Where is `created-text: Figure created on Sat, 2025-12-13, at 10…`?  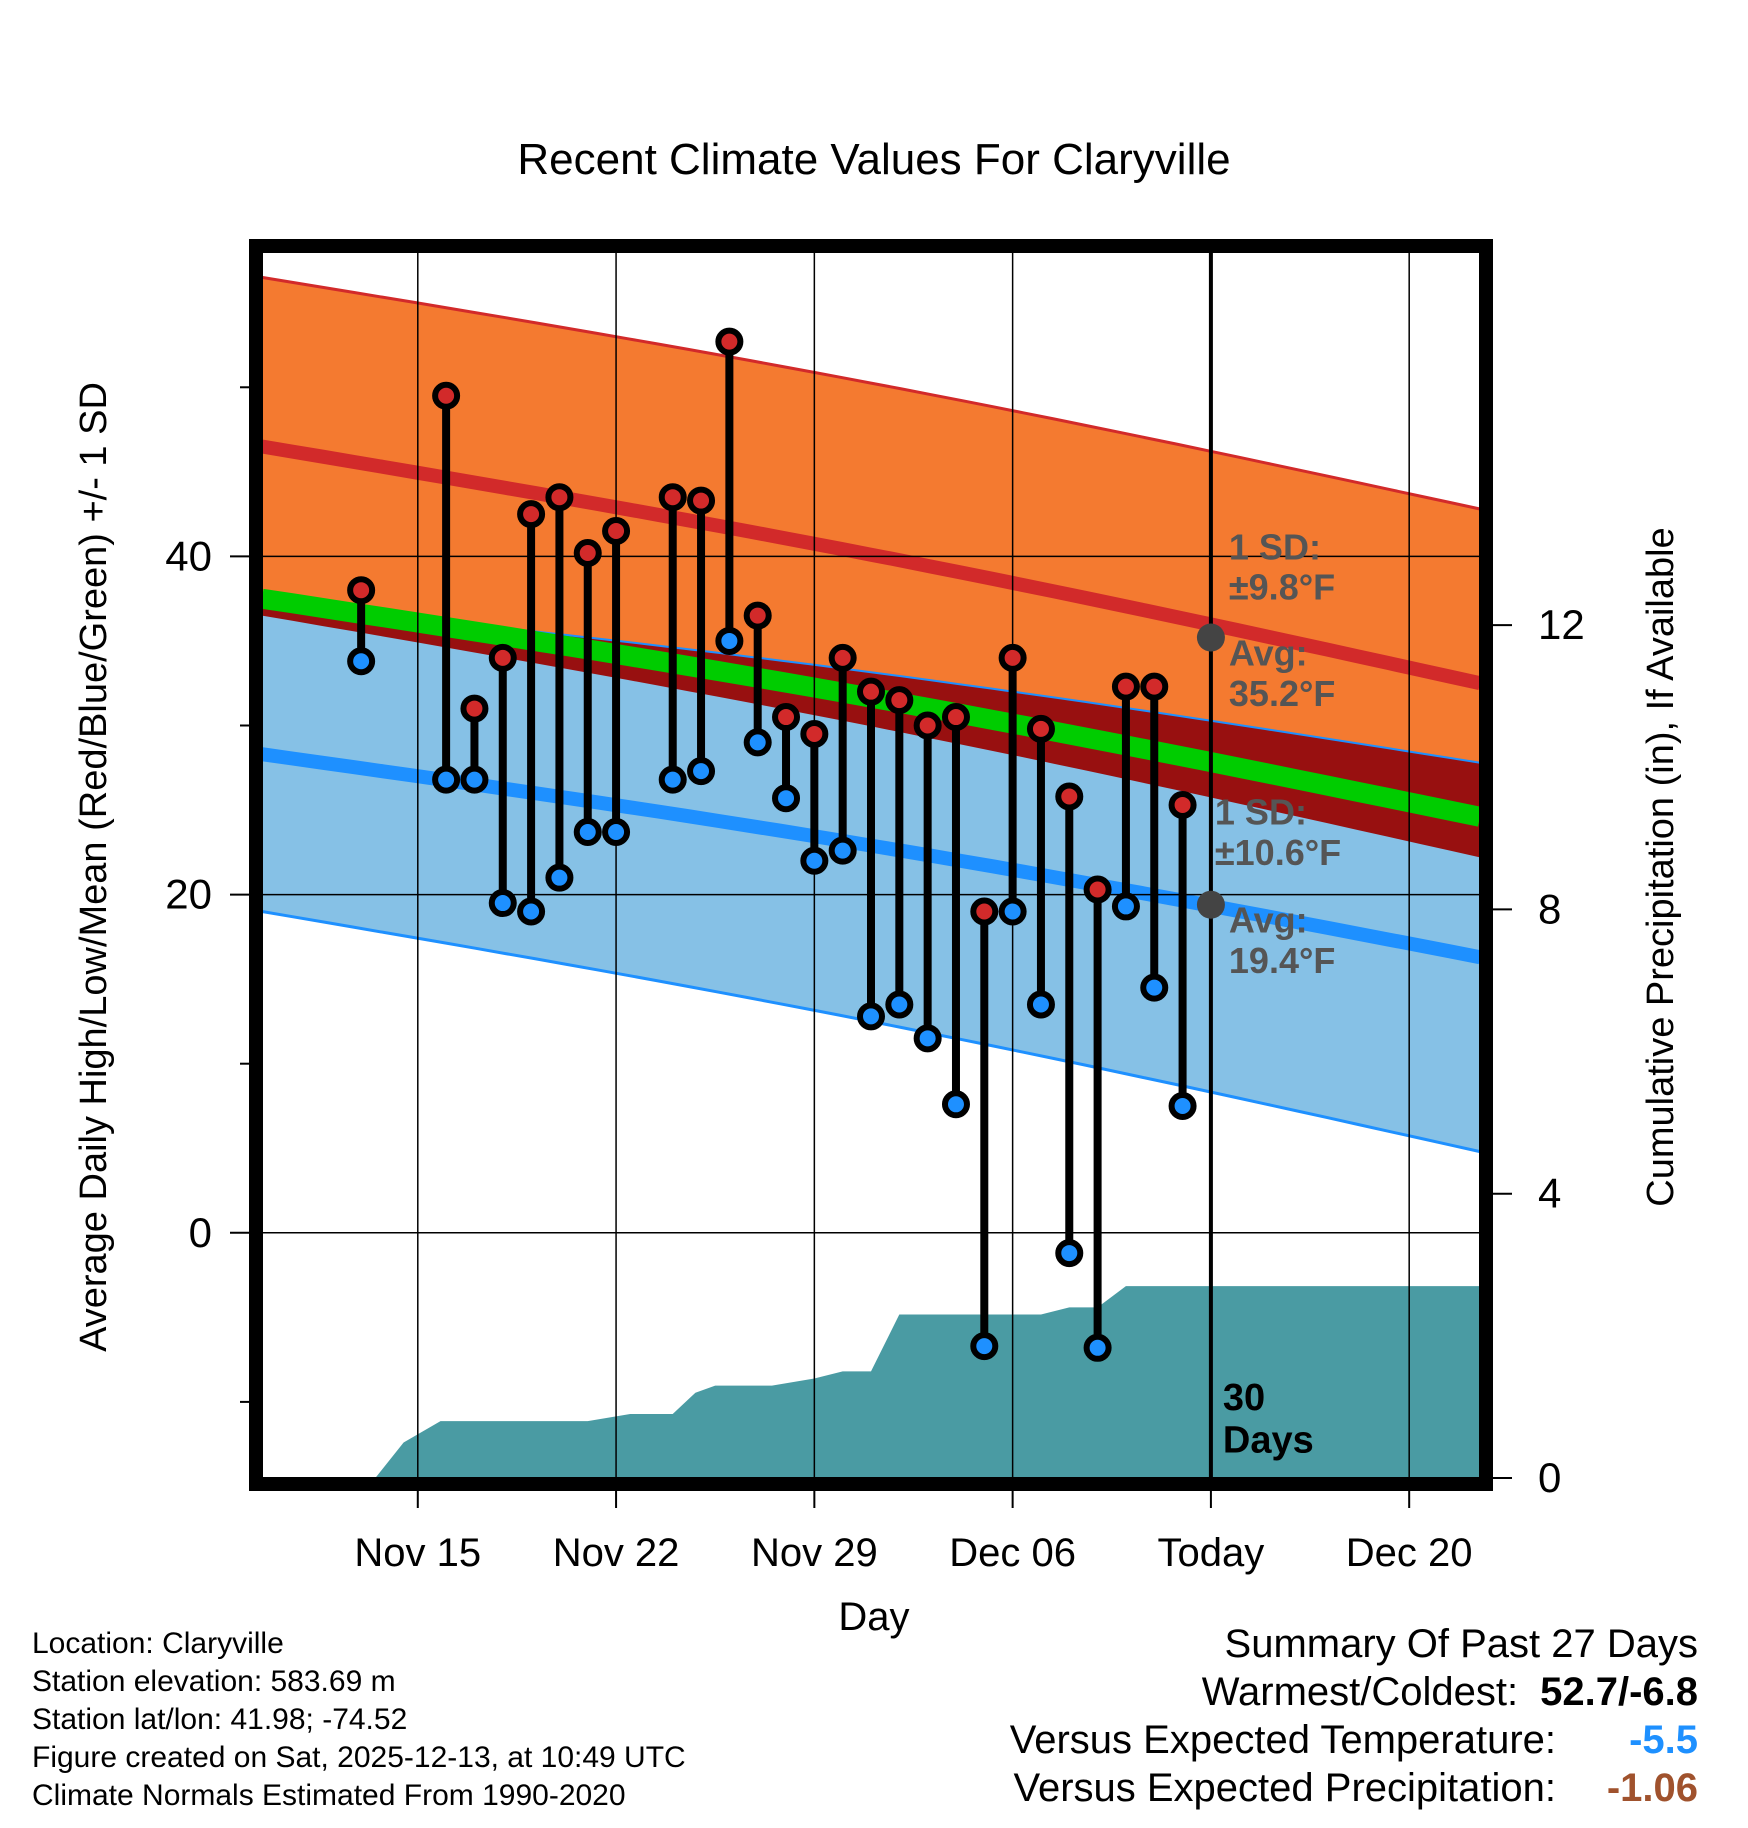
created-text: Figure created on Sat, 2025-12-13, at 10… is located at coordinates (359, 1757).